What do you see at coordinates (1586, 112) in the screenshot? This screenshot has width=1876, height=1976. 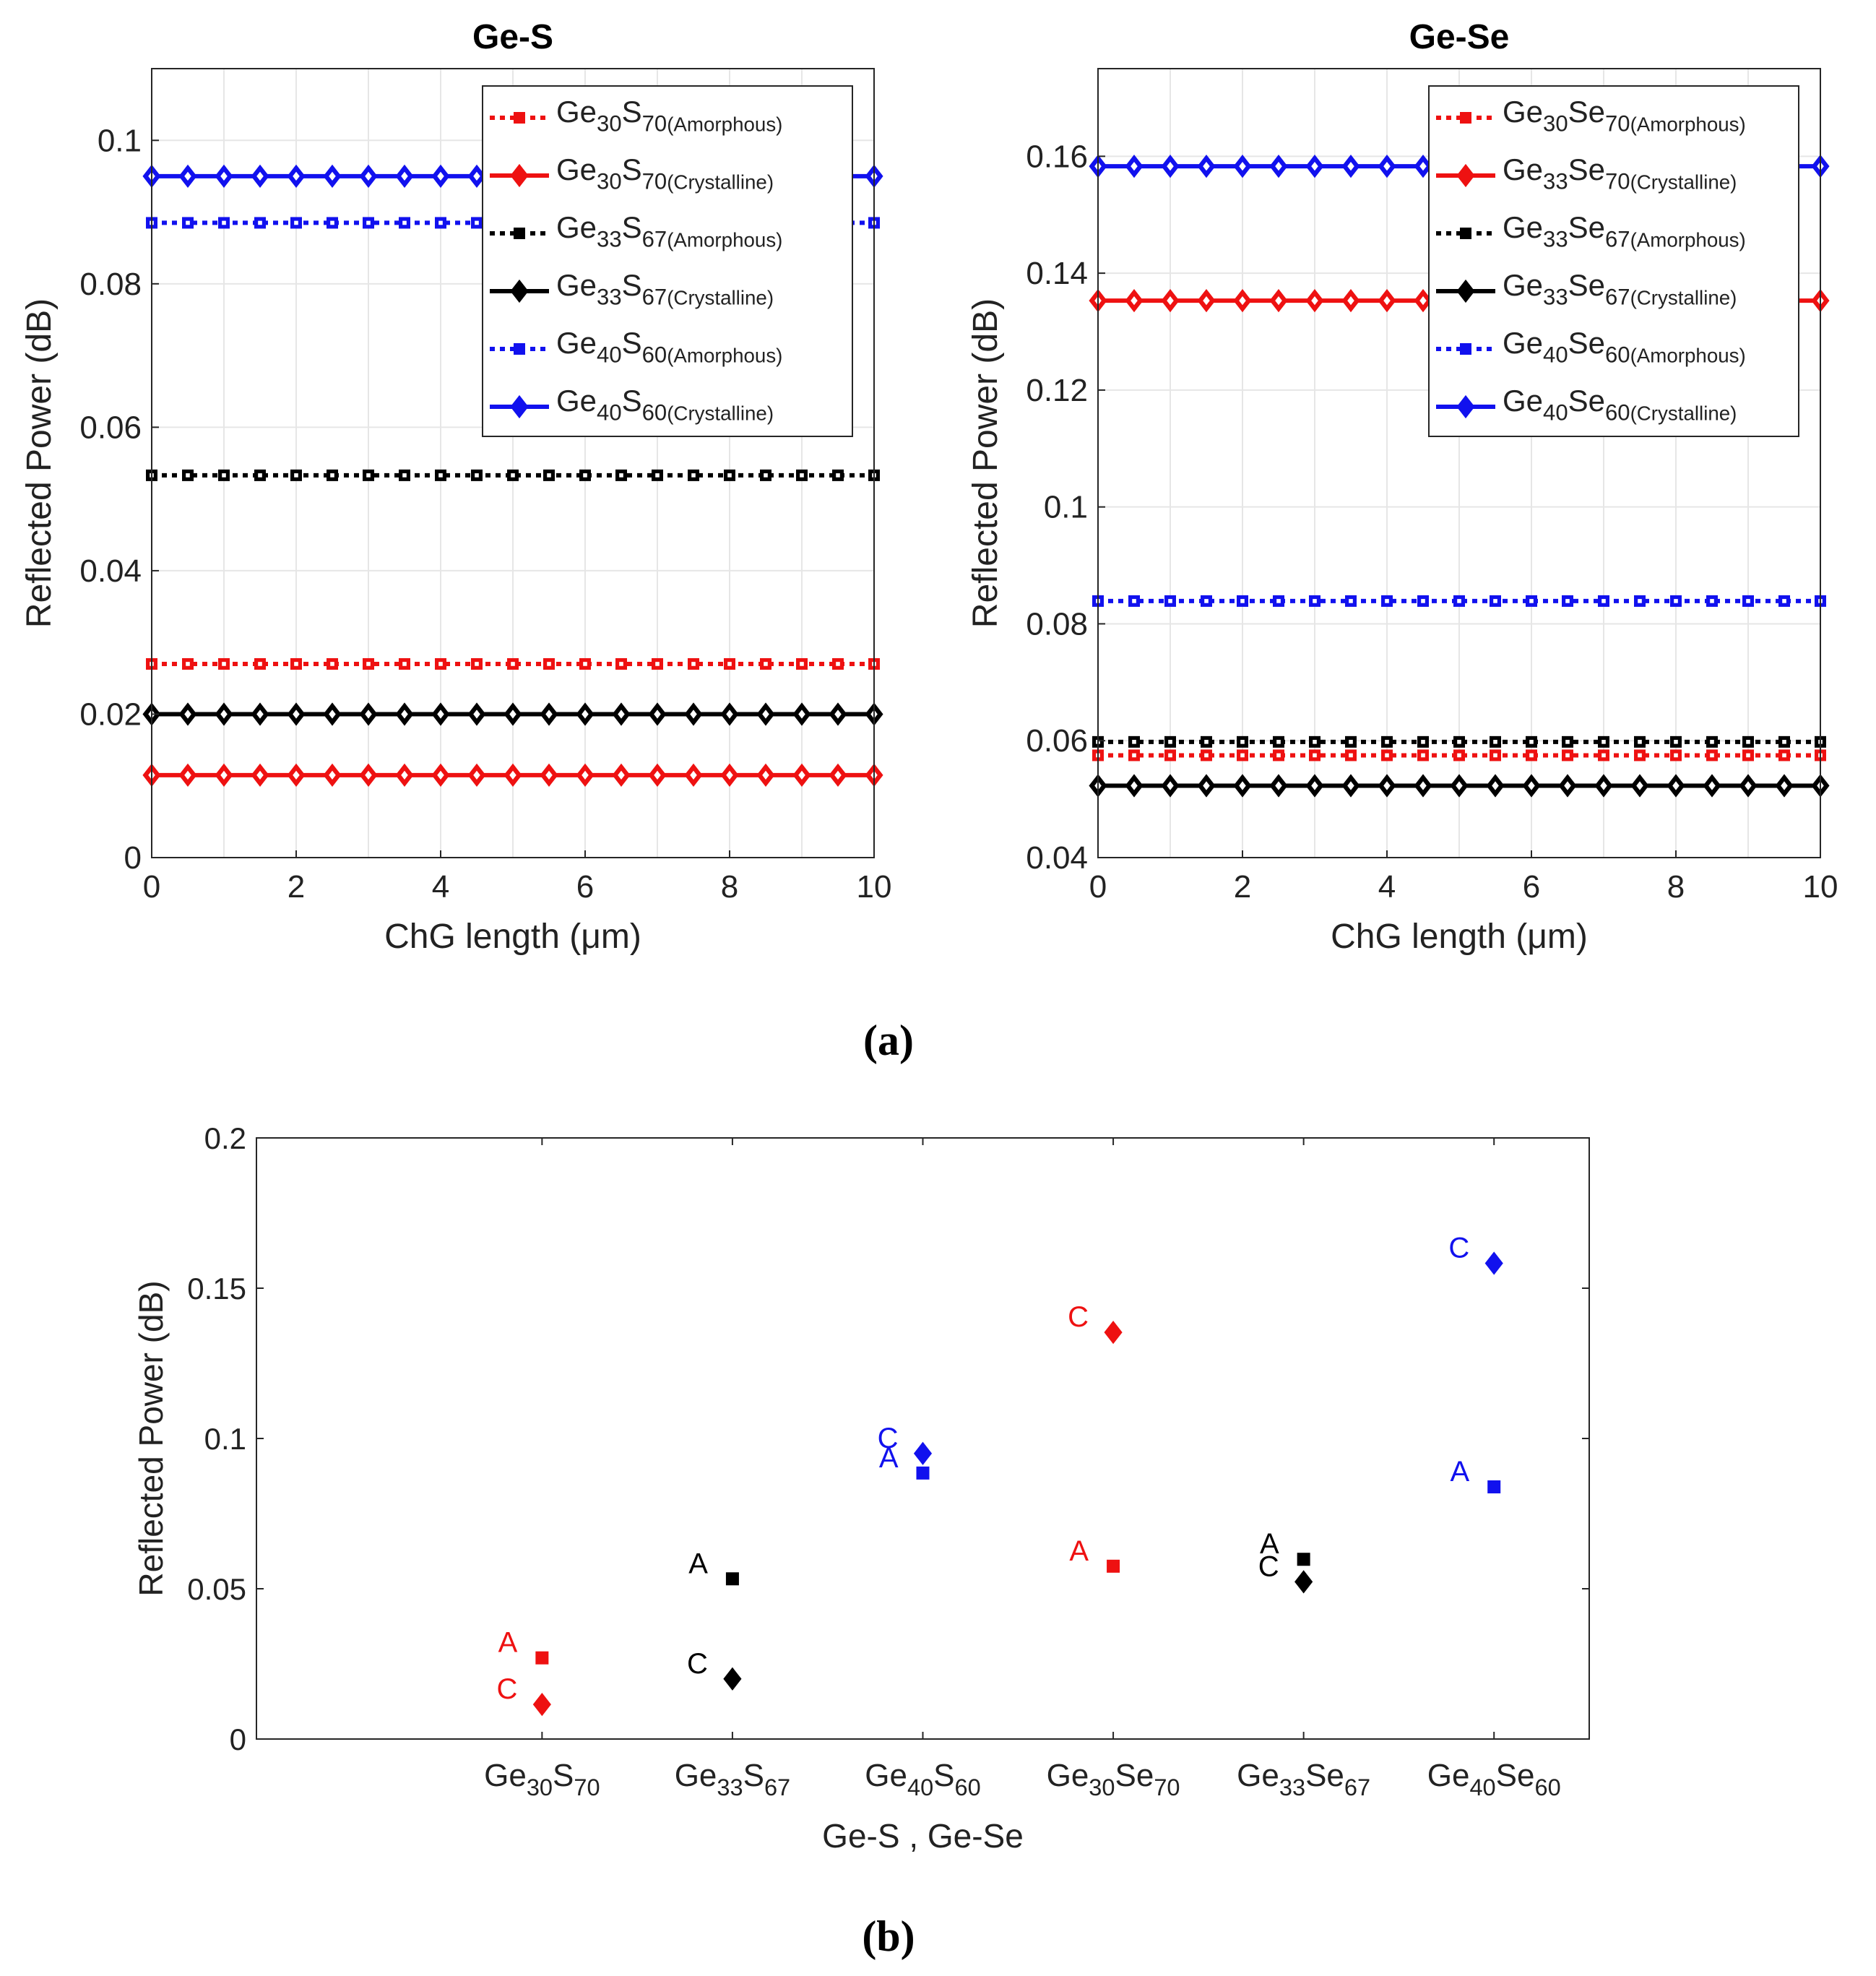 I see `formula-element: Se` at bounding box center [1586, 112].